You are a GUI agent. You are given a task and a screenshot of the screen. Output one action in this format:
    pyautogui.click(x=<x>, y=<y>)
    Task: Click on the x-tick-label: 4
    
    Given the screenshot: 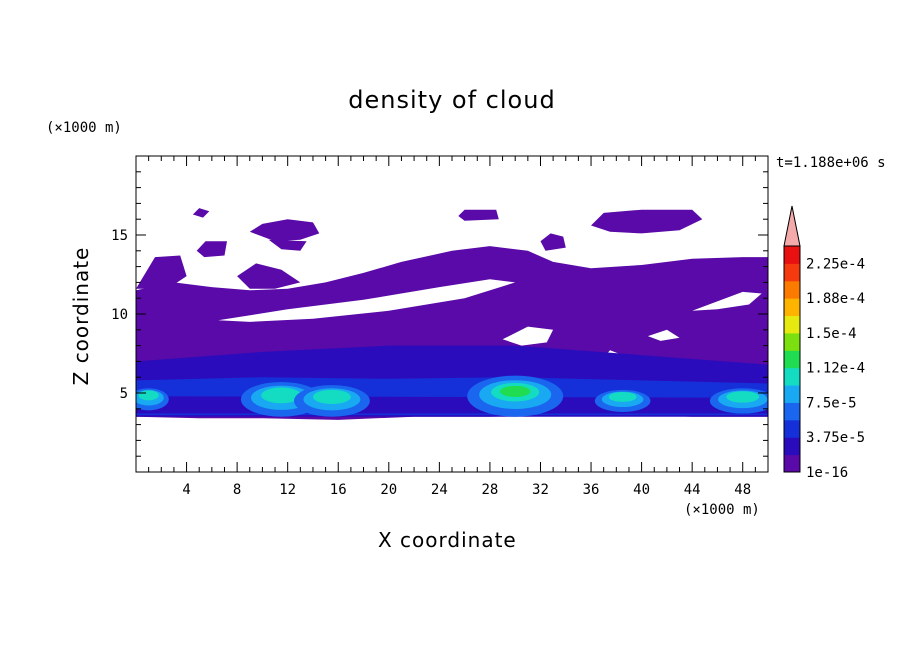 What is the action you would take?
    pyautogui.click(x=186, y=490)
    